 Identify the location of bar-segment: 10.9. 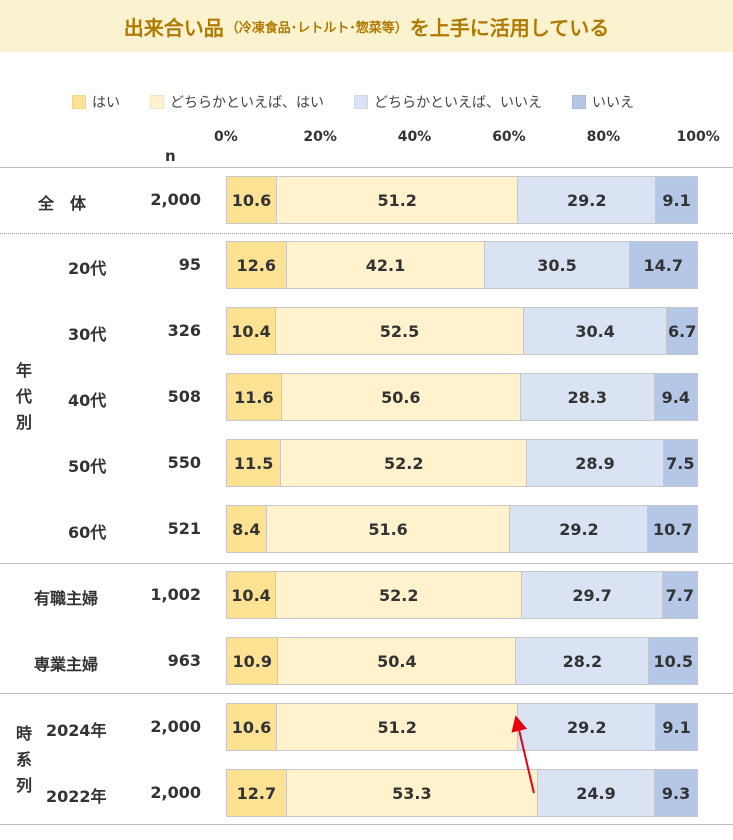
(252, 661).